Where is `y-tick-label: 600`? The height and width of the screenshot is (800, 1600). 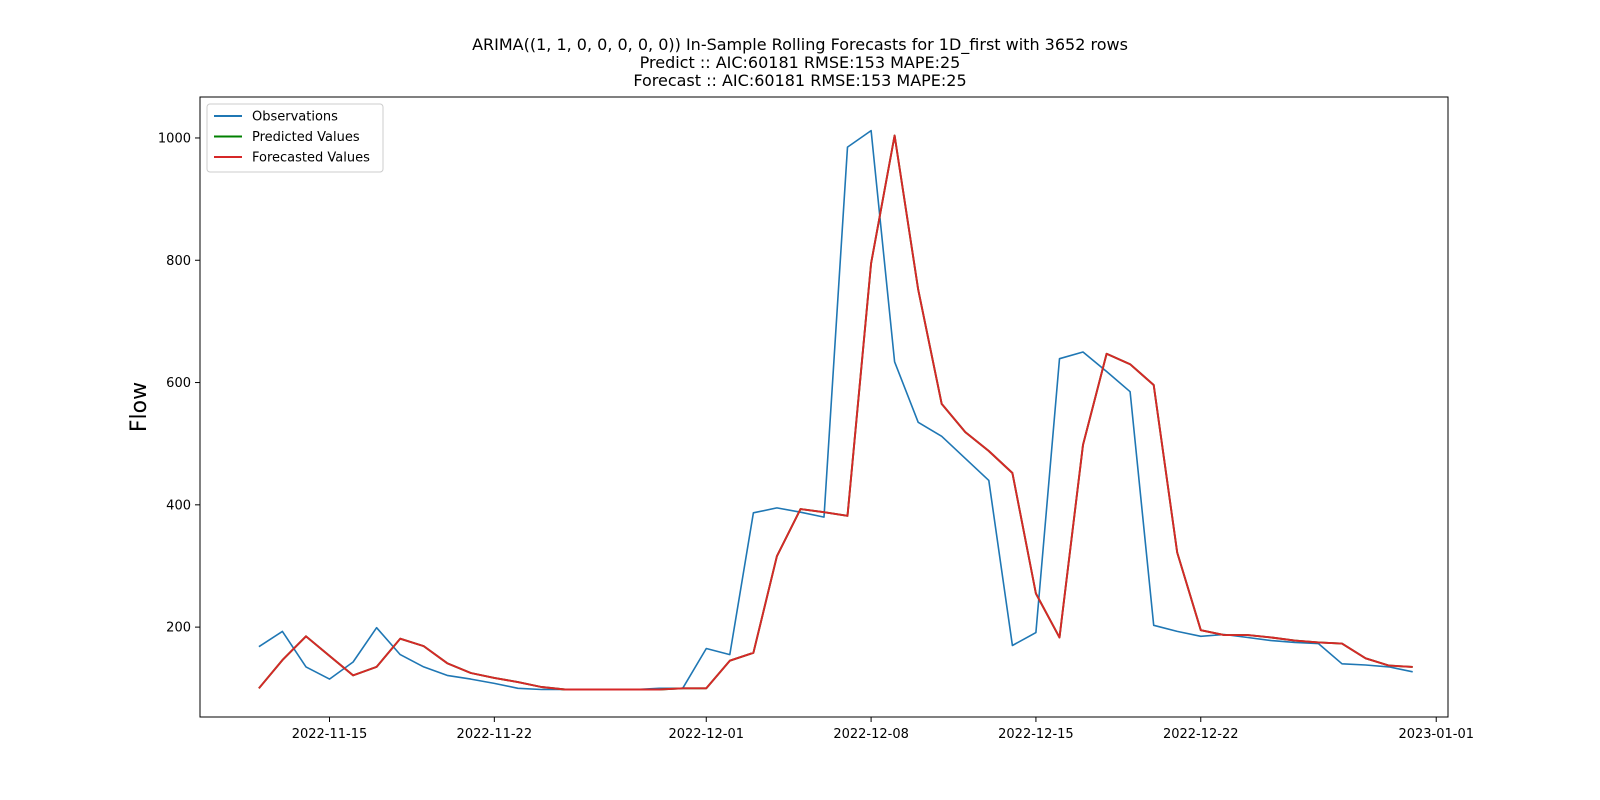 y-tick-label: 600 is located at coordinates (178, 383).